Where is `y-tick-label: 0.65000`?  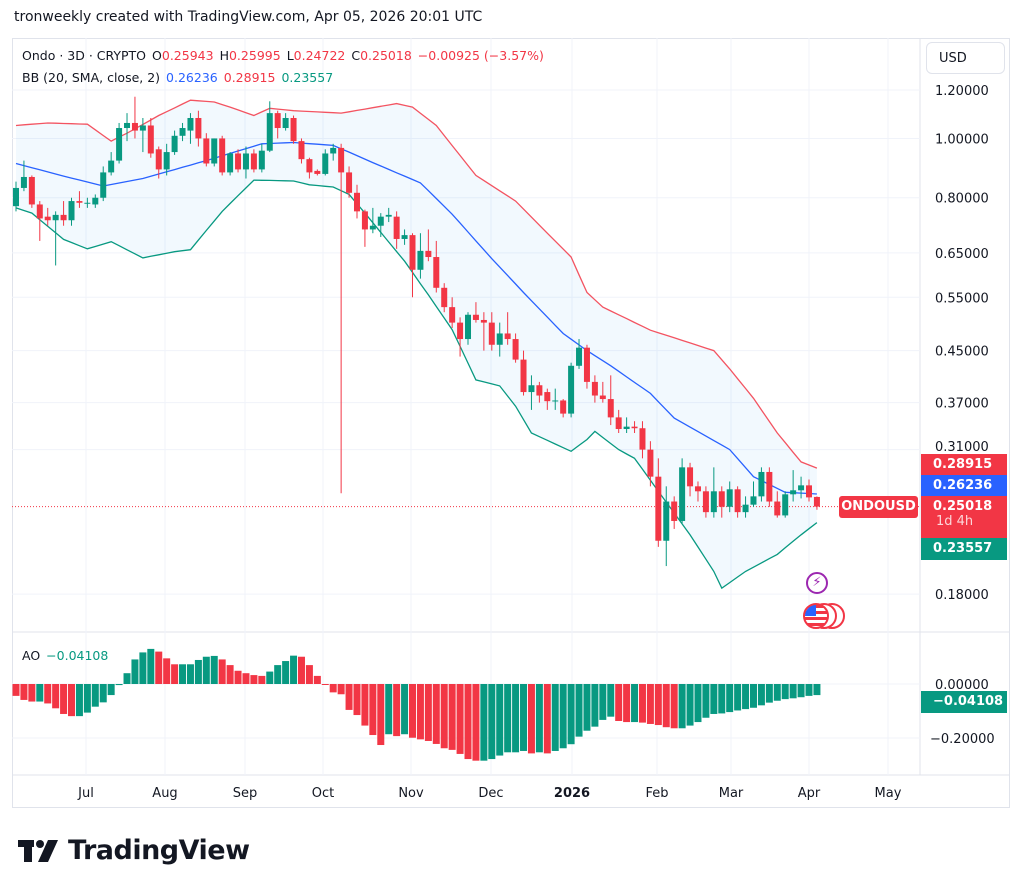 y-tick-label: 0.65000 is located at coordinates (962, 254).